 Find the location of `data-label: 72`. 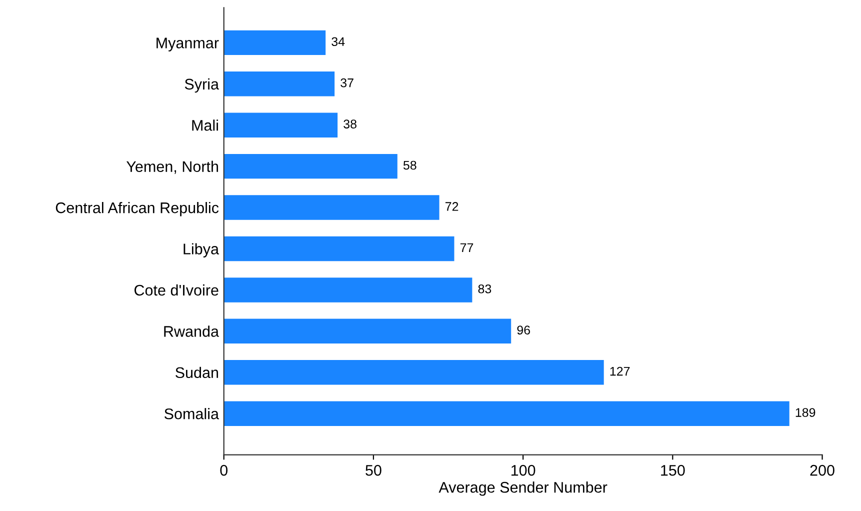

data-label: 72 is located at coordinates (451, 206).